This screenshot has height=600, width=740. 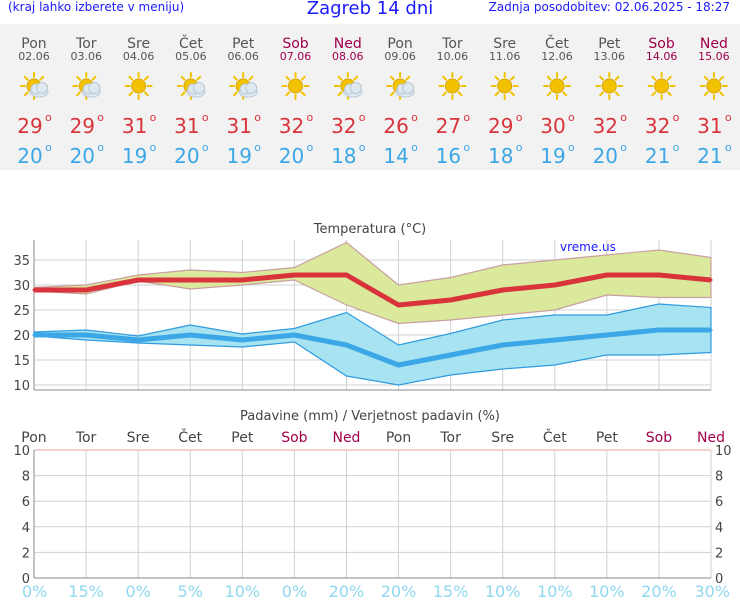 What do you see at coordinates (557, 56) in the screenshot?
I see `day-date: 12.06` at bounding box center [557, 56].